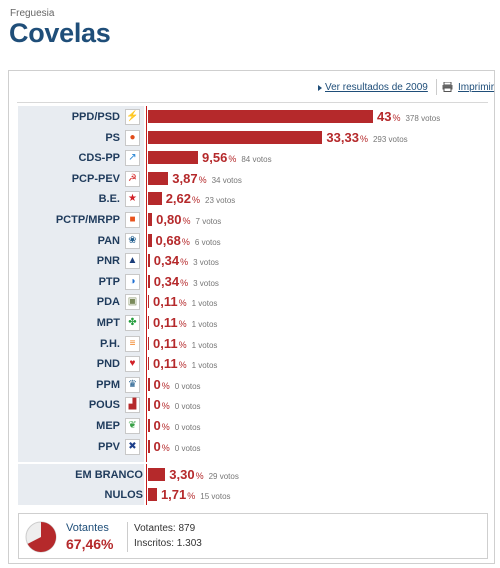  I want to click on vote-count-number: 7, so click(197, 221).